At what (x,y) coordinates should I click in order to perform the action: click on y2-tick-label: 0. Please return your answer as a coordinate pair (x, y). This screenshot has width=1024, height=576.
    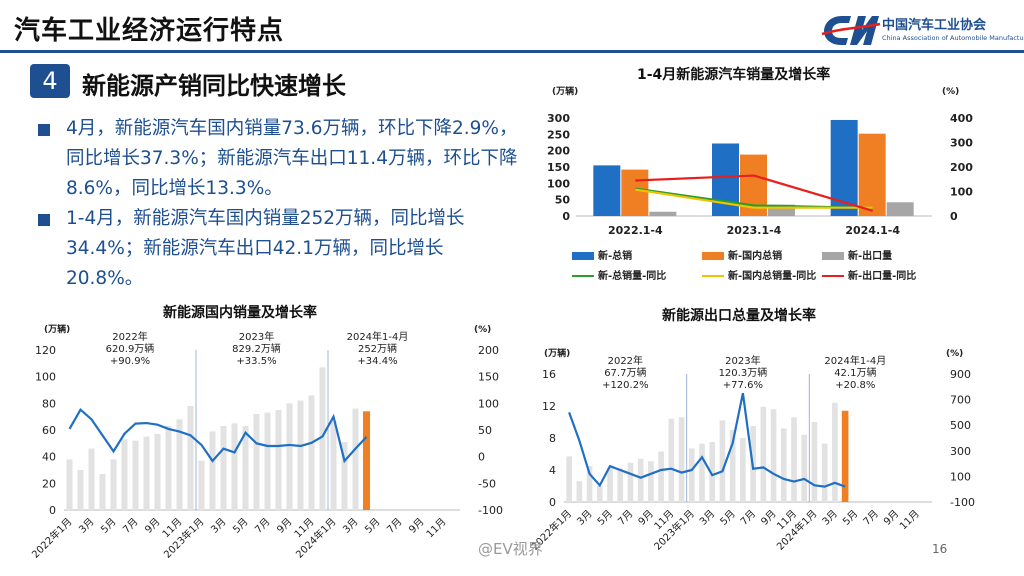
    Looking at the image, I should click on (954, 216).